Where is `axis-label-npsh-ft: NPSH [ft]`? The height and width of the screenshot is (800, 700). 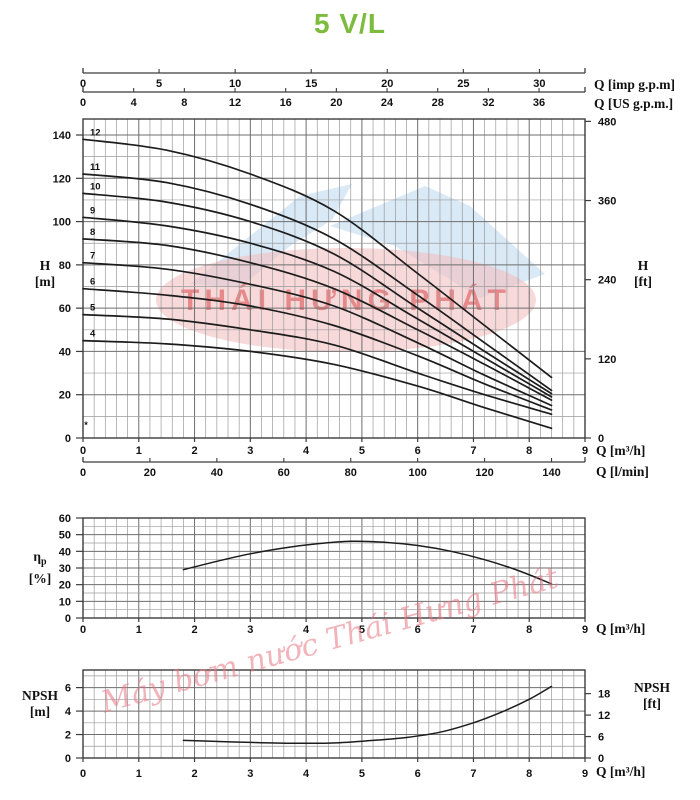
axis-label-npsh-ft: NPSH [ft] is located at coordinates (652, 696).